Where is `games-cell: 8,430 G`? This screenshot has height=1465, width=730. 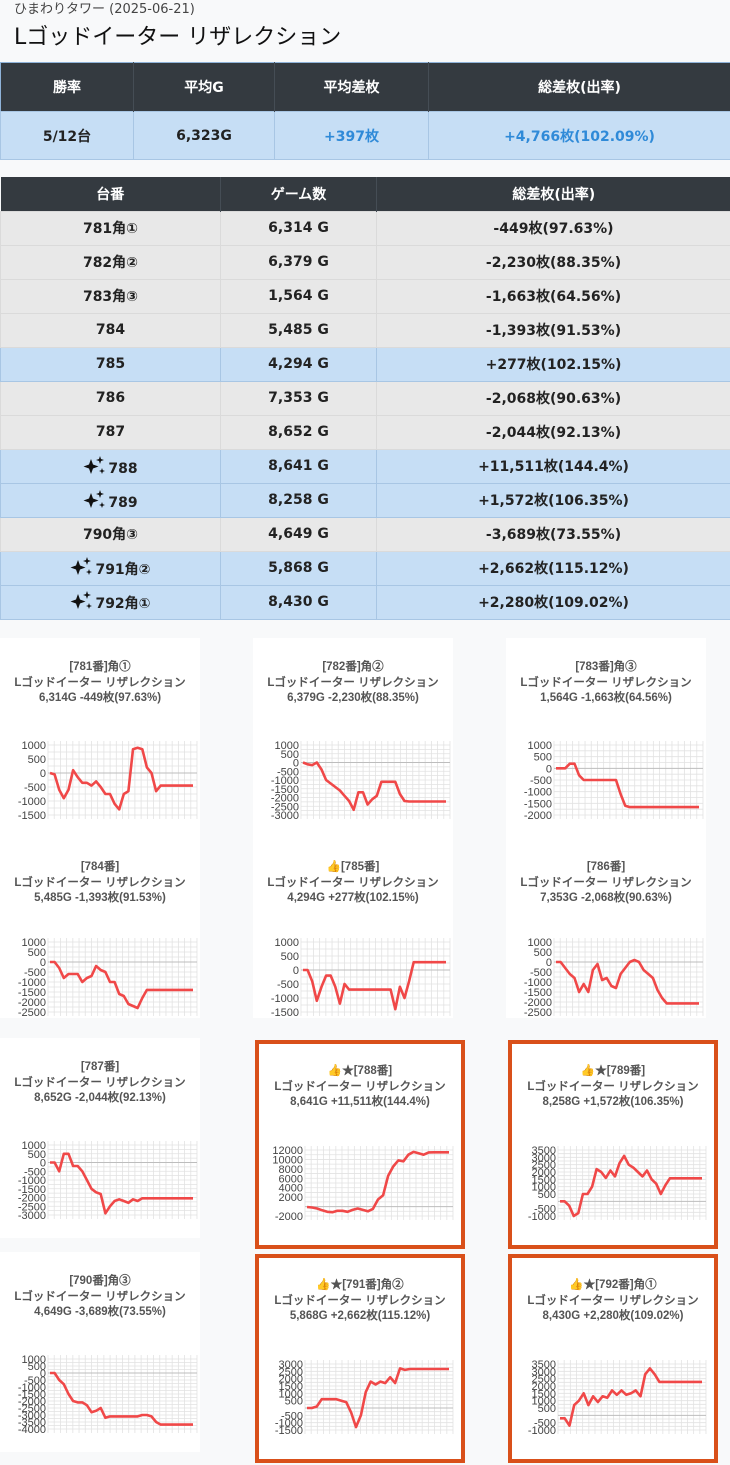 games-cell: 8,430 G is located at coordinates (298, 602).